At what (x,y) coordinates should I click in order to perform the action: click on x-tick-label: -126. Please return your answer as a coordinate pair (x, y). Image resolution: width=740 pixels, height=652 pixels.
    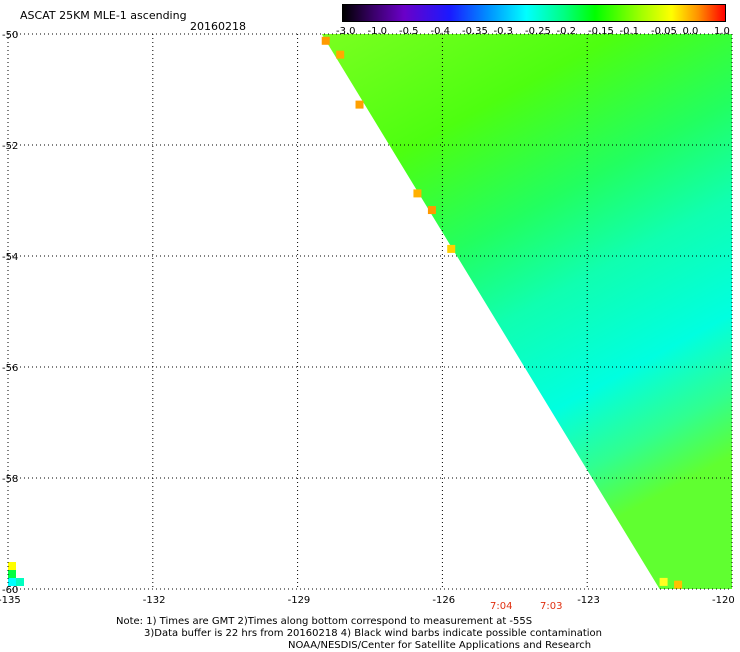
    Looking at the image, I should click on (443, 600).